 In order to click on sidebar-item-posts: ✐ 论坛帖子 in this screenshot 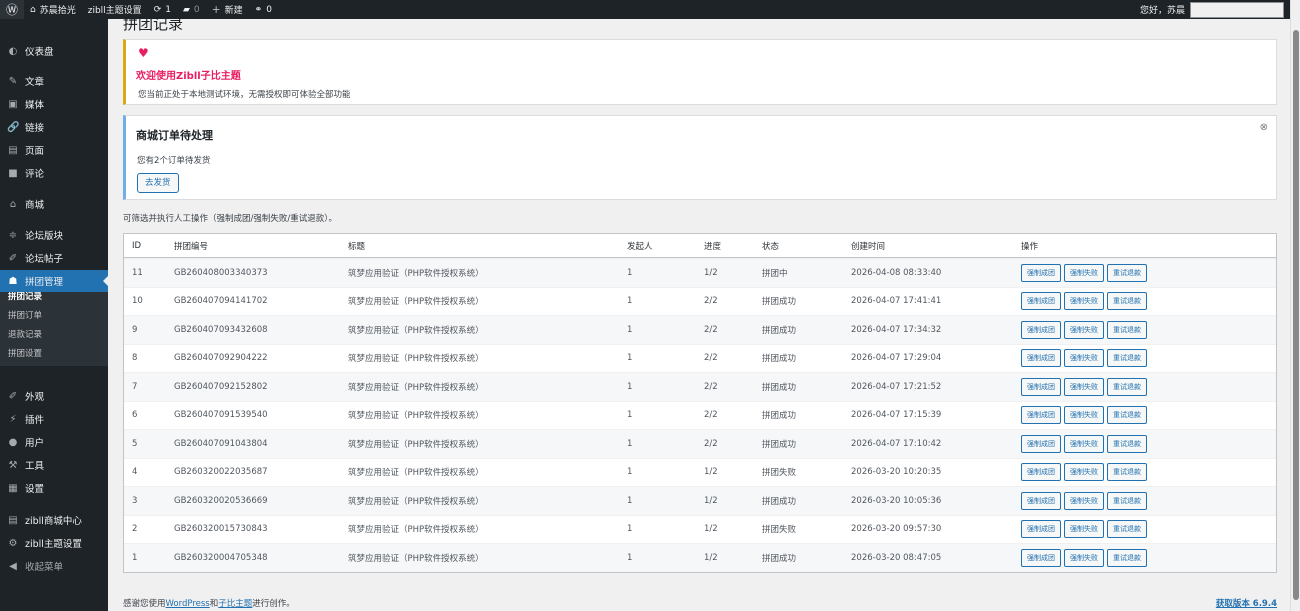, I will do `click(54, 258)`.